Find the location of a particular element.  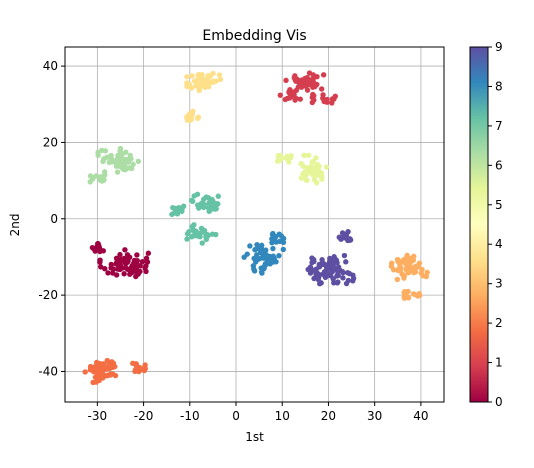

colorbar-ticks: 0 1 2 3 4 5 6 7 8 9 is located at coordinates (495, 224).